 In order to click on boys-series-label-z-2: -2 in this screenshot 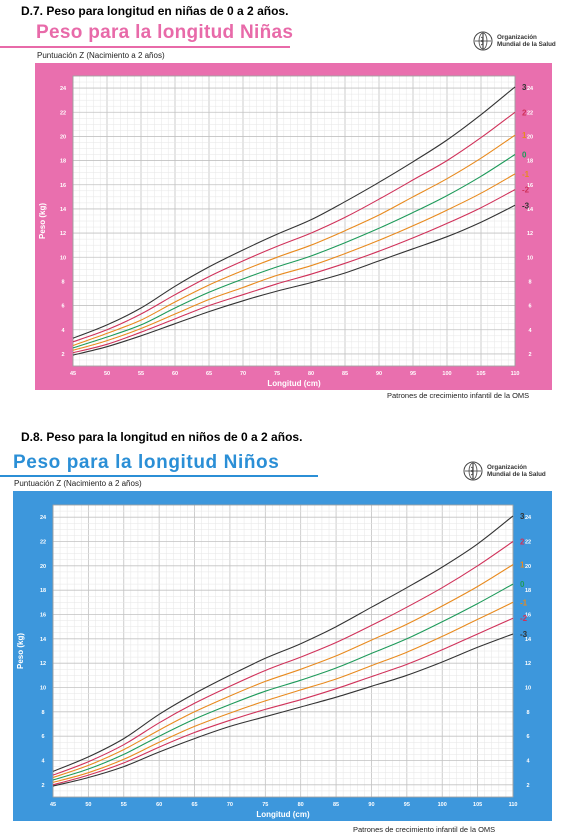, I will do `click(524, 618)`.